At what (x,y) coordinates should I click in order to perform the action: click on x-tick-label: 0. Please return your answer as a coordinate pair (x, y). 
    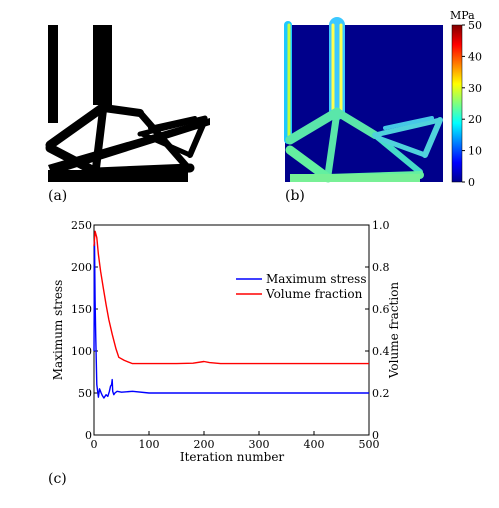
    Looking at the image, I should click on (94, 444).